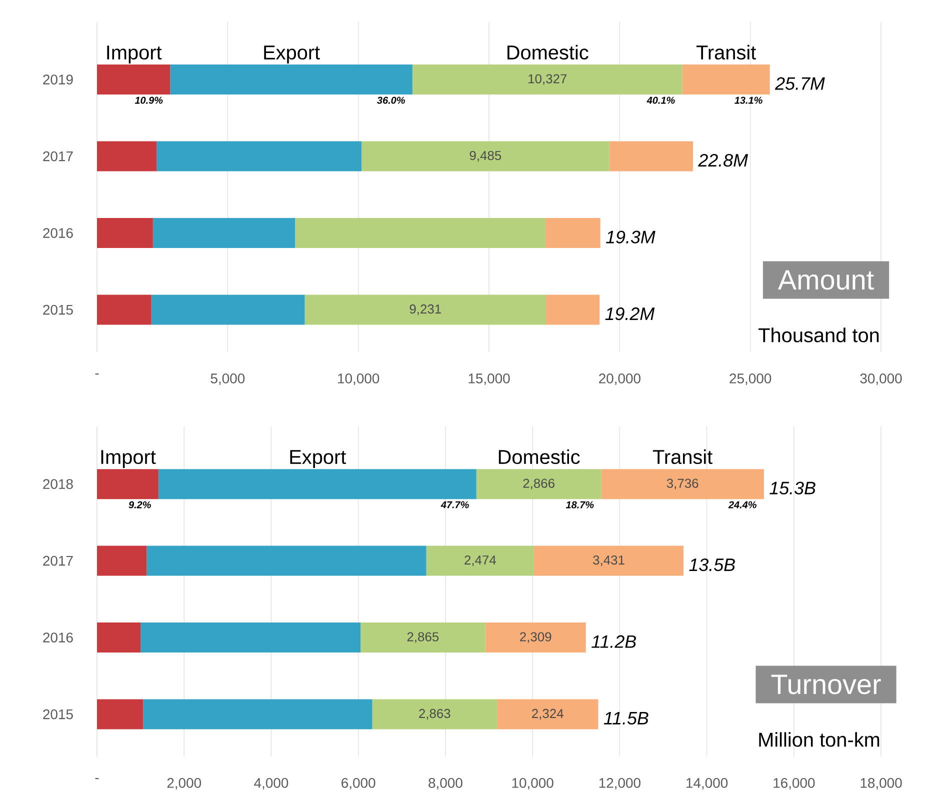 The height and width of the screenshot is (809, 936). Describe the element at coordinates (794, 784) in the screenshot. I see `x-tick-label: 16,000` at that location.